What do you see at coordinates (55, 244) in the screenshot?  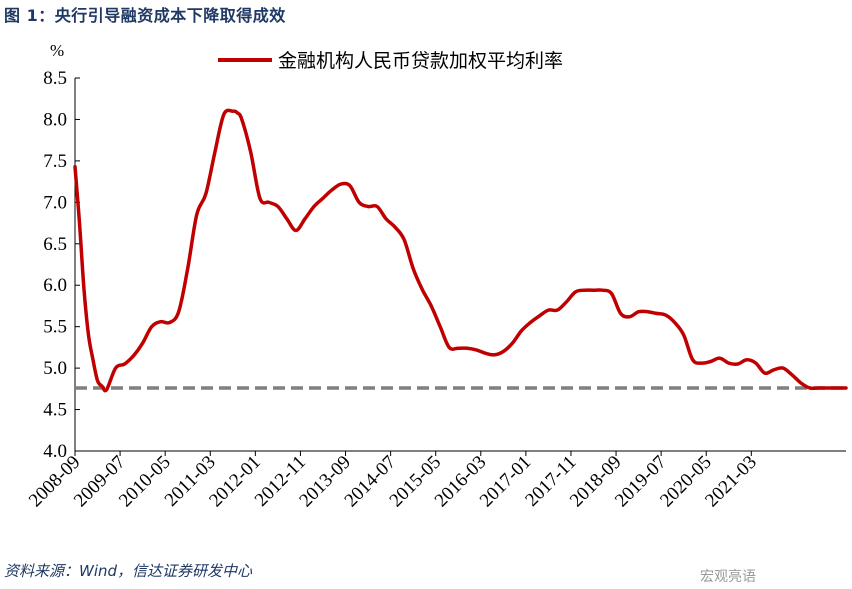 I see `y-tick-label: 6.5` at bounding box center [55, 244].